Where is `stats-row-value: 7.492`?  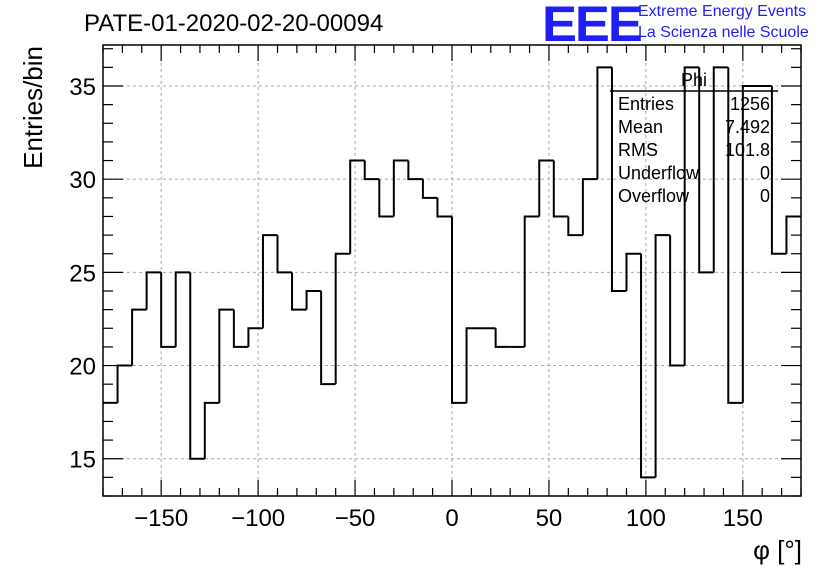 stats-row-value: 7.492 is located at coordinates (747, 127).